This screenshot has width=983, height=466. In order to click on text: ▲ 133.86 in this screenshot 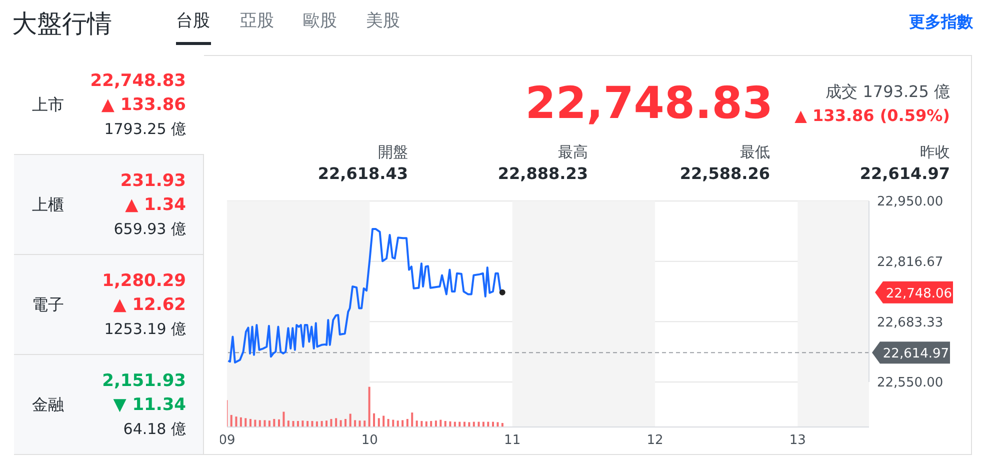, I will do `click(143, 106)`.